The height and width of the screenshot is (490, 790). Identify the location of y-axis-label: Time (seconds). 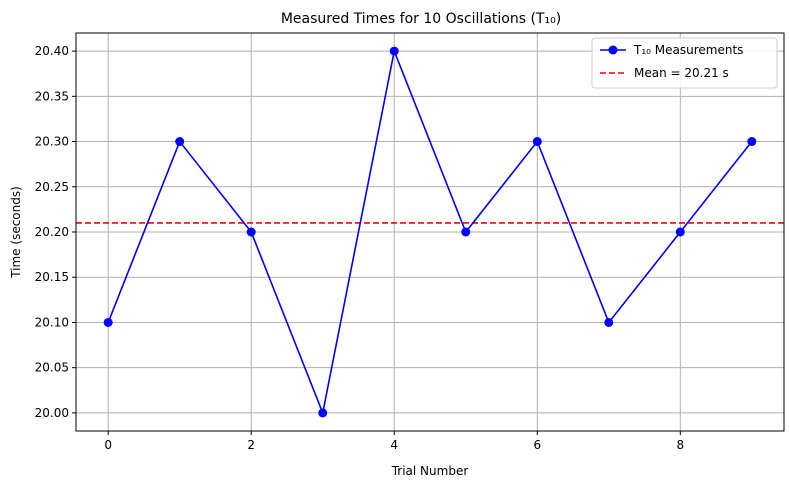
(16, 232).